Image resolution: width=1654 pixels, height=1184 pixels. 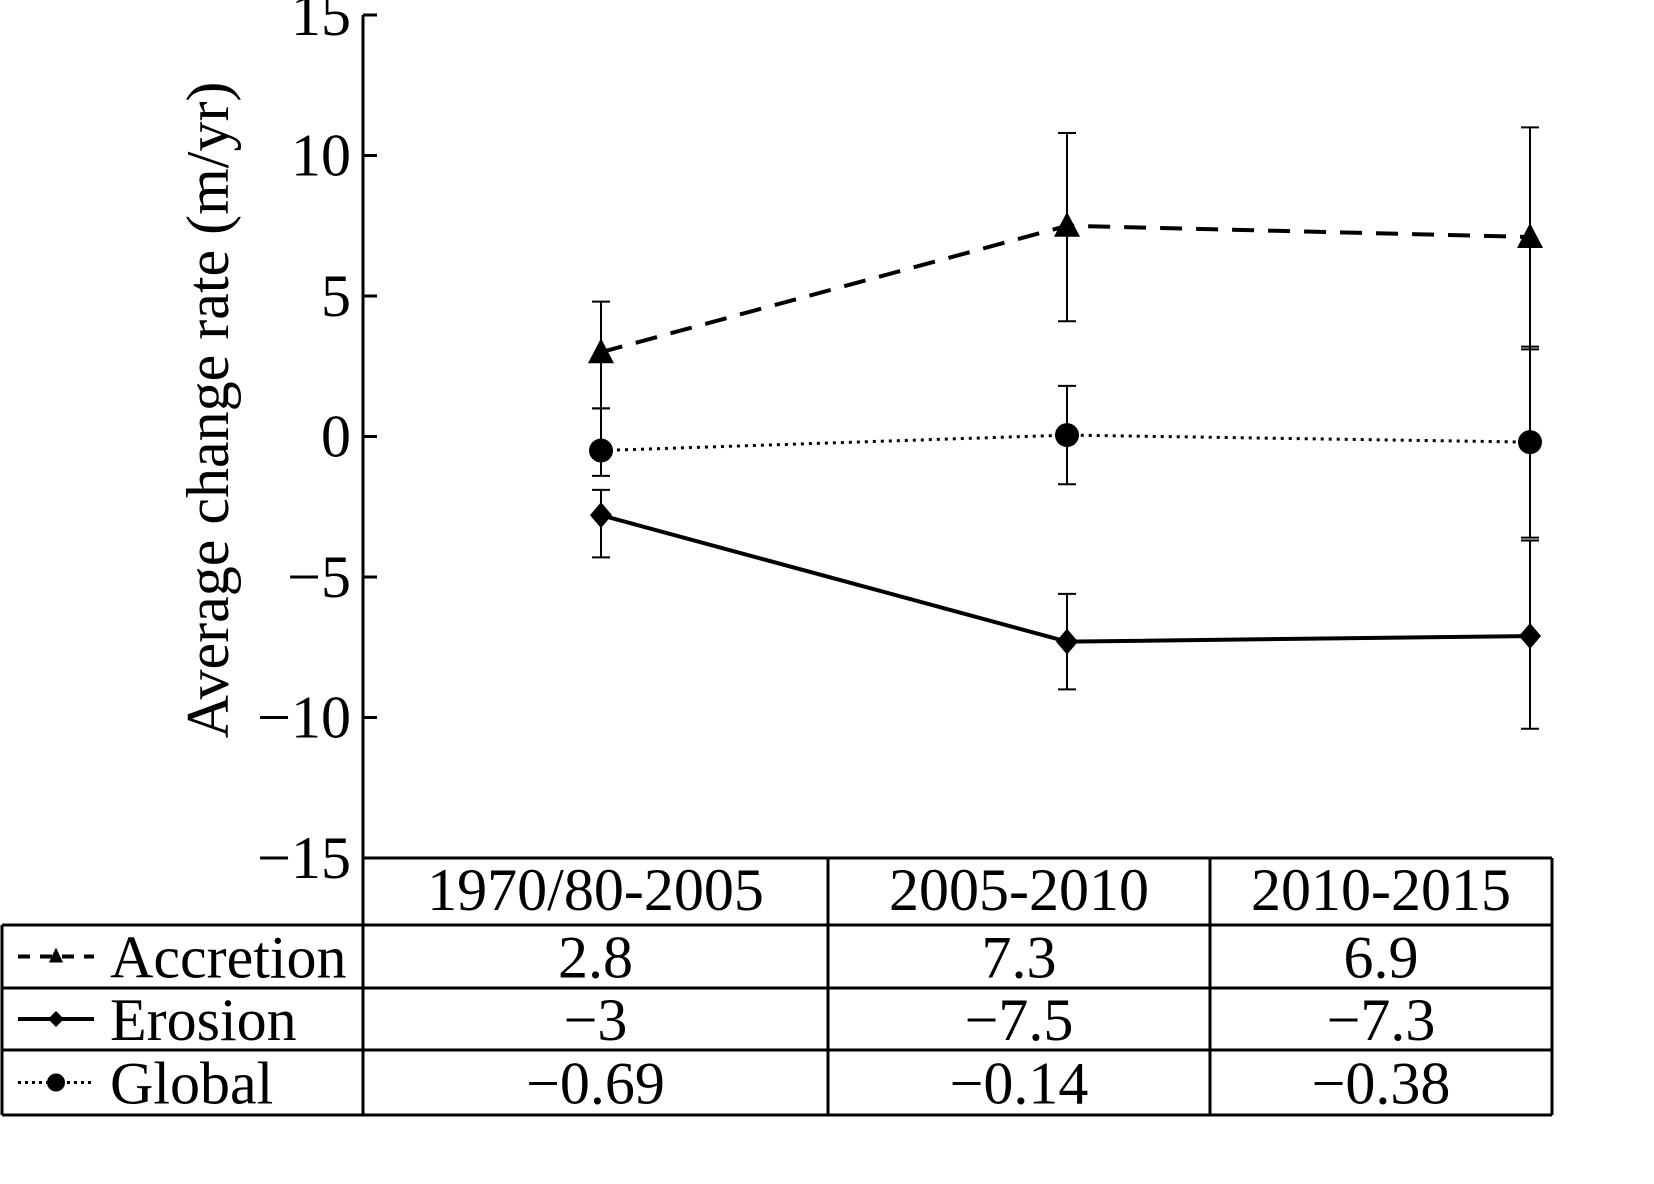 I want to click on table-cell-value: 2.8, so click(x=595, y=958).